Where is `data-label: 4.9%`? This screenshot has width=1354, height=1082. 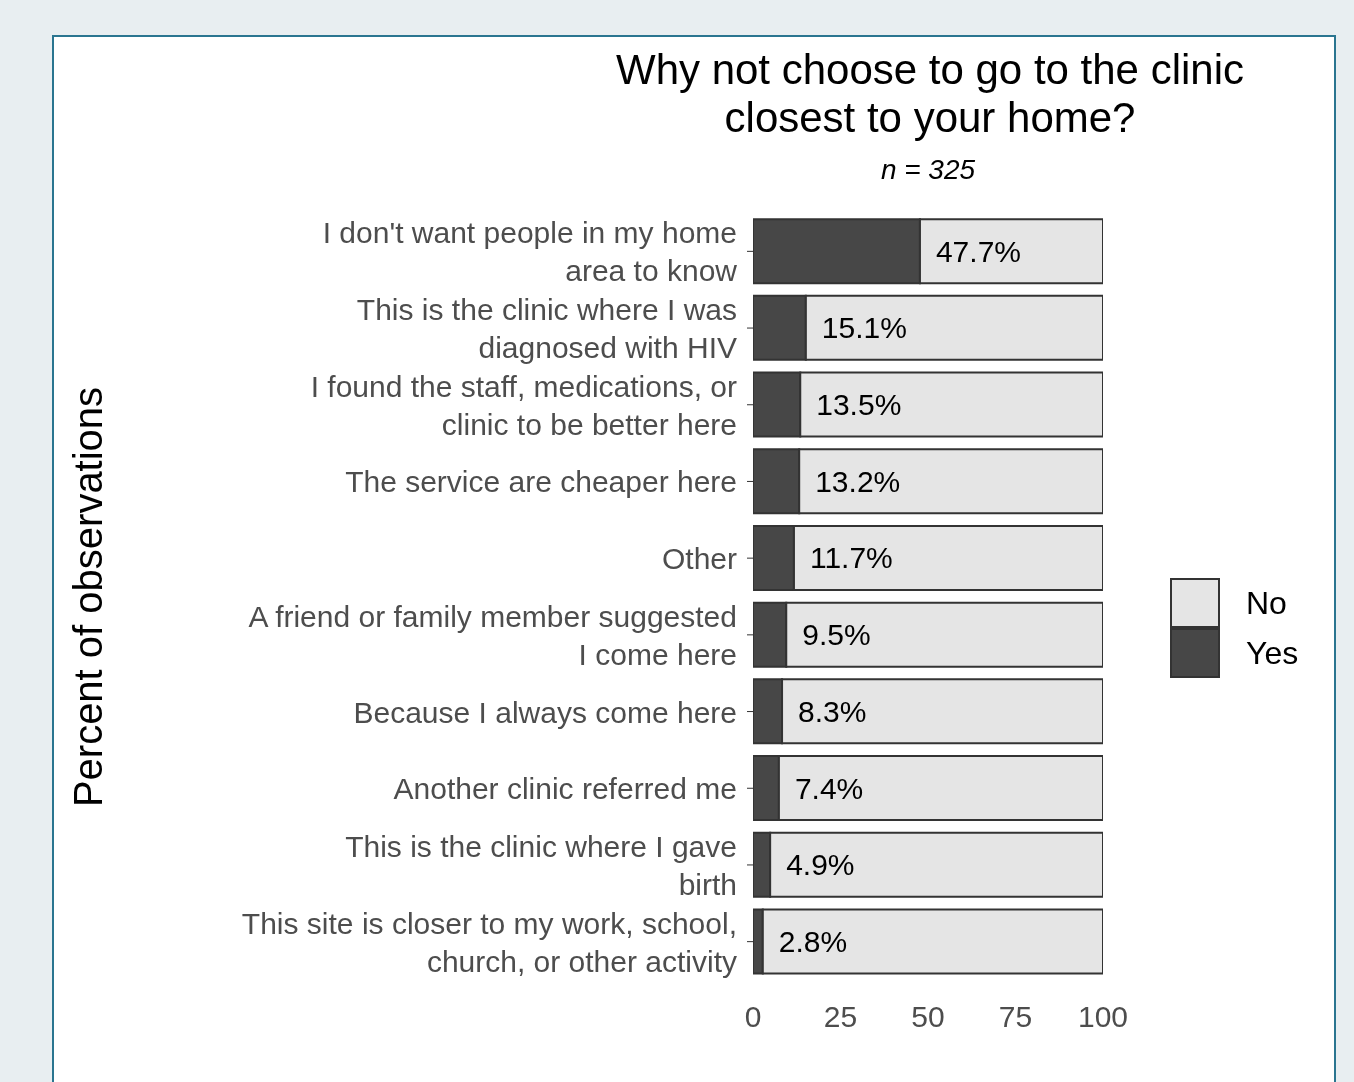 data-label: 4.9% is located at coordinates (820, 865).